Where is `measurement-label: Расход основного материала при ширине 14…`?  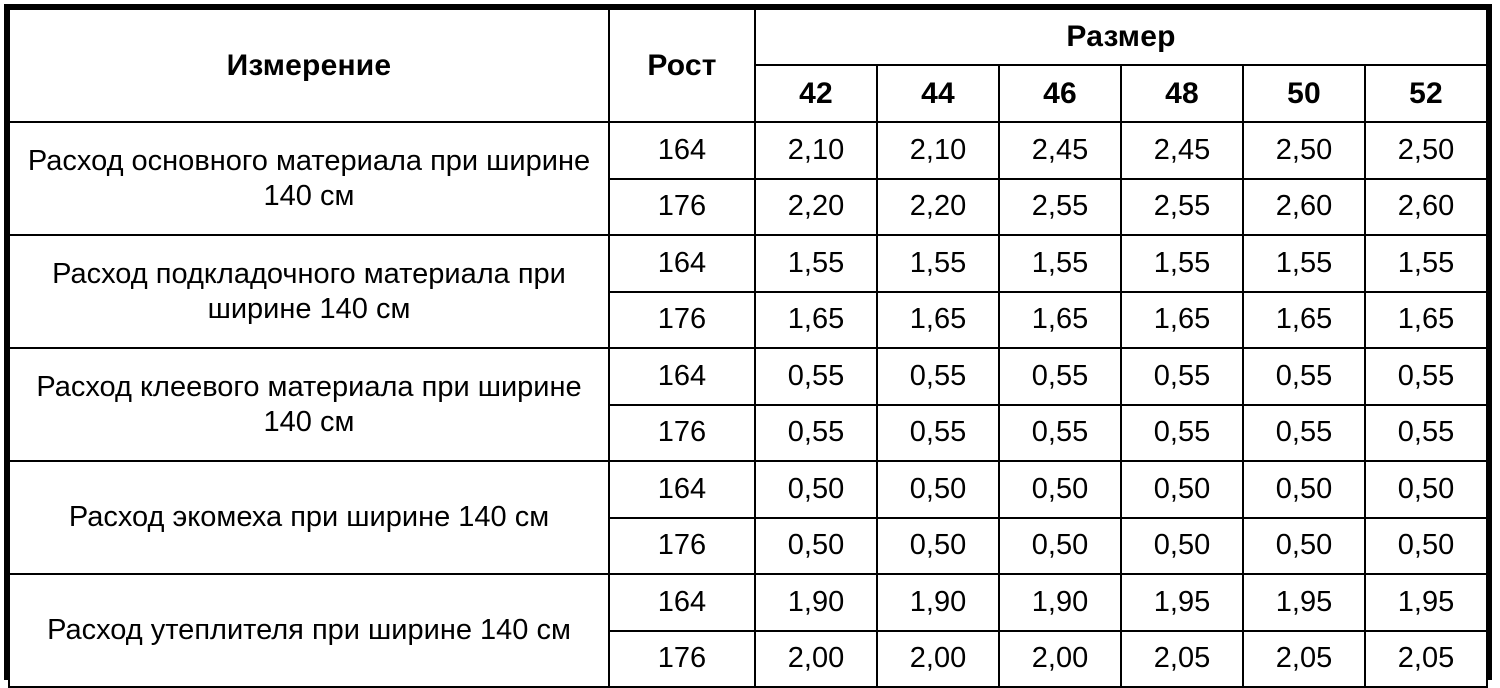
measurement-label: Расход основного материала при ширине 14… is located at coordinates (309, 178).